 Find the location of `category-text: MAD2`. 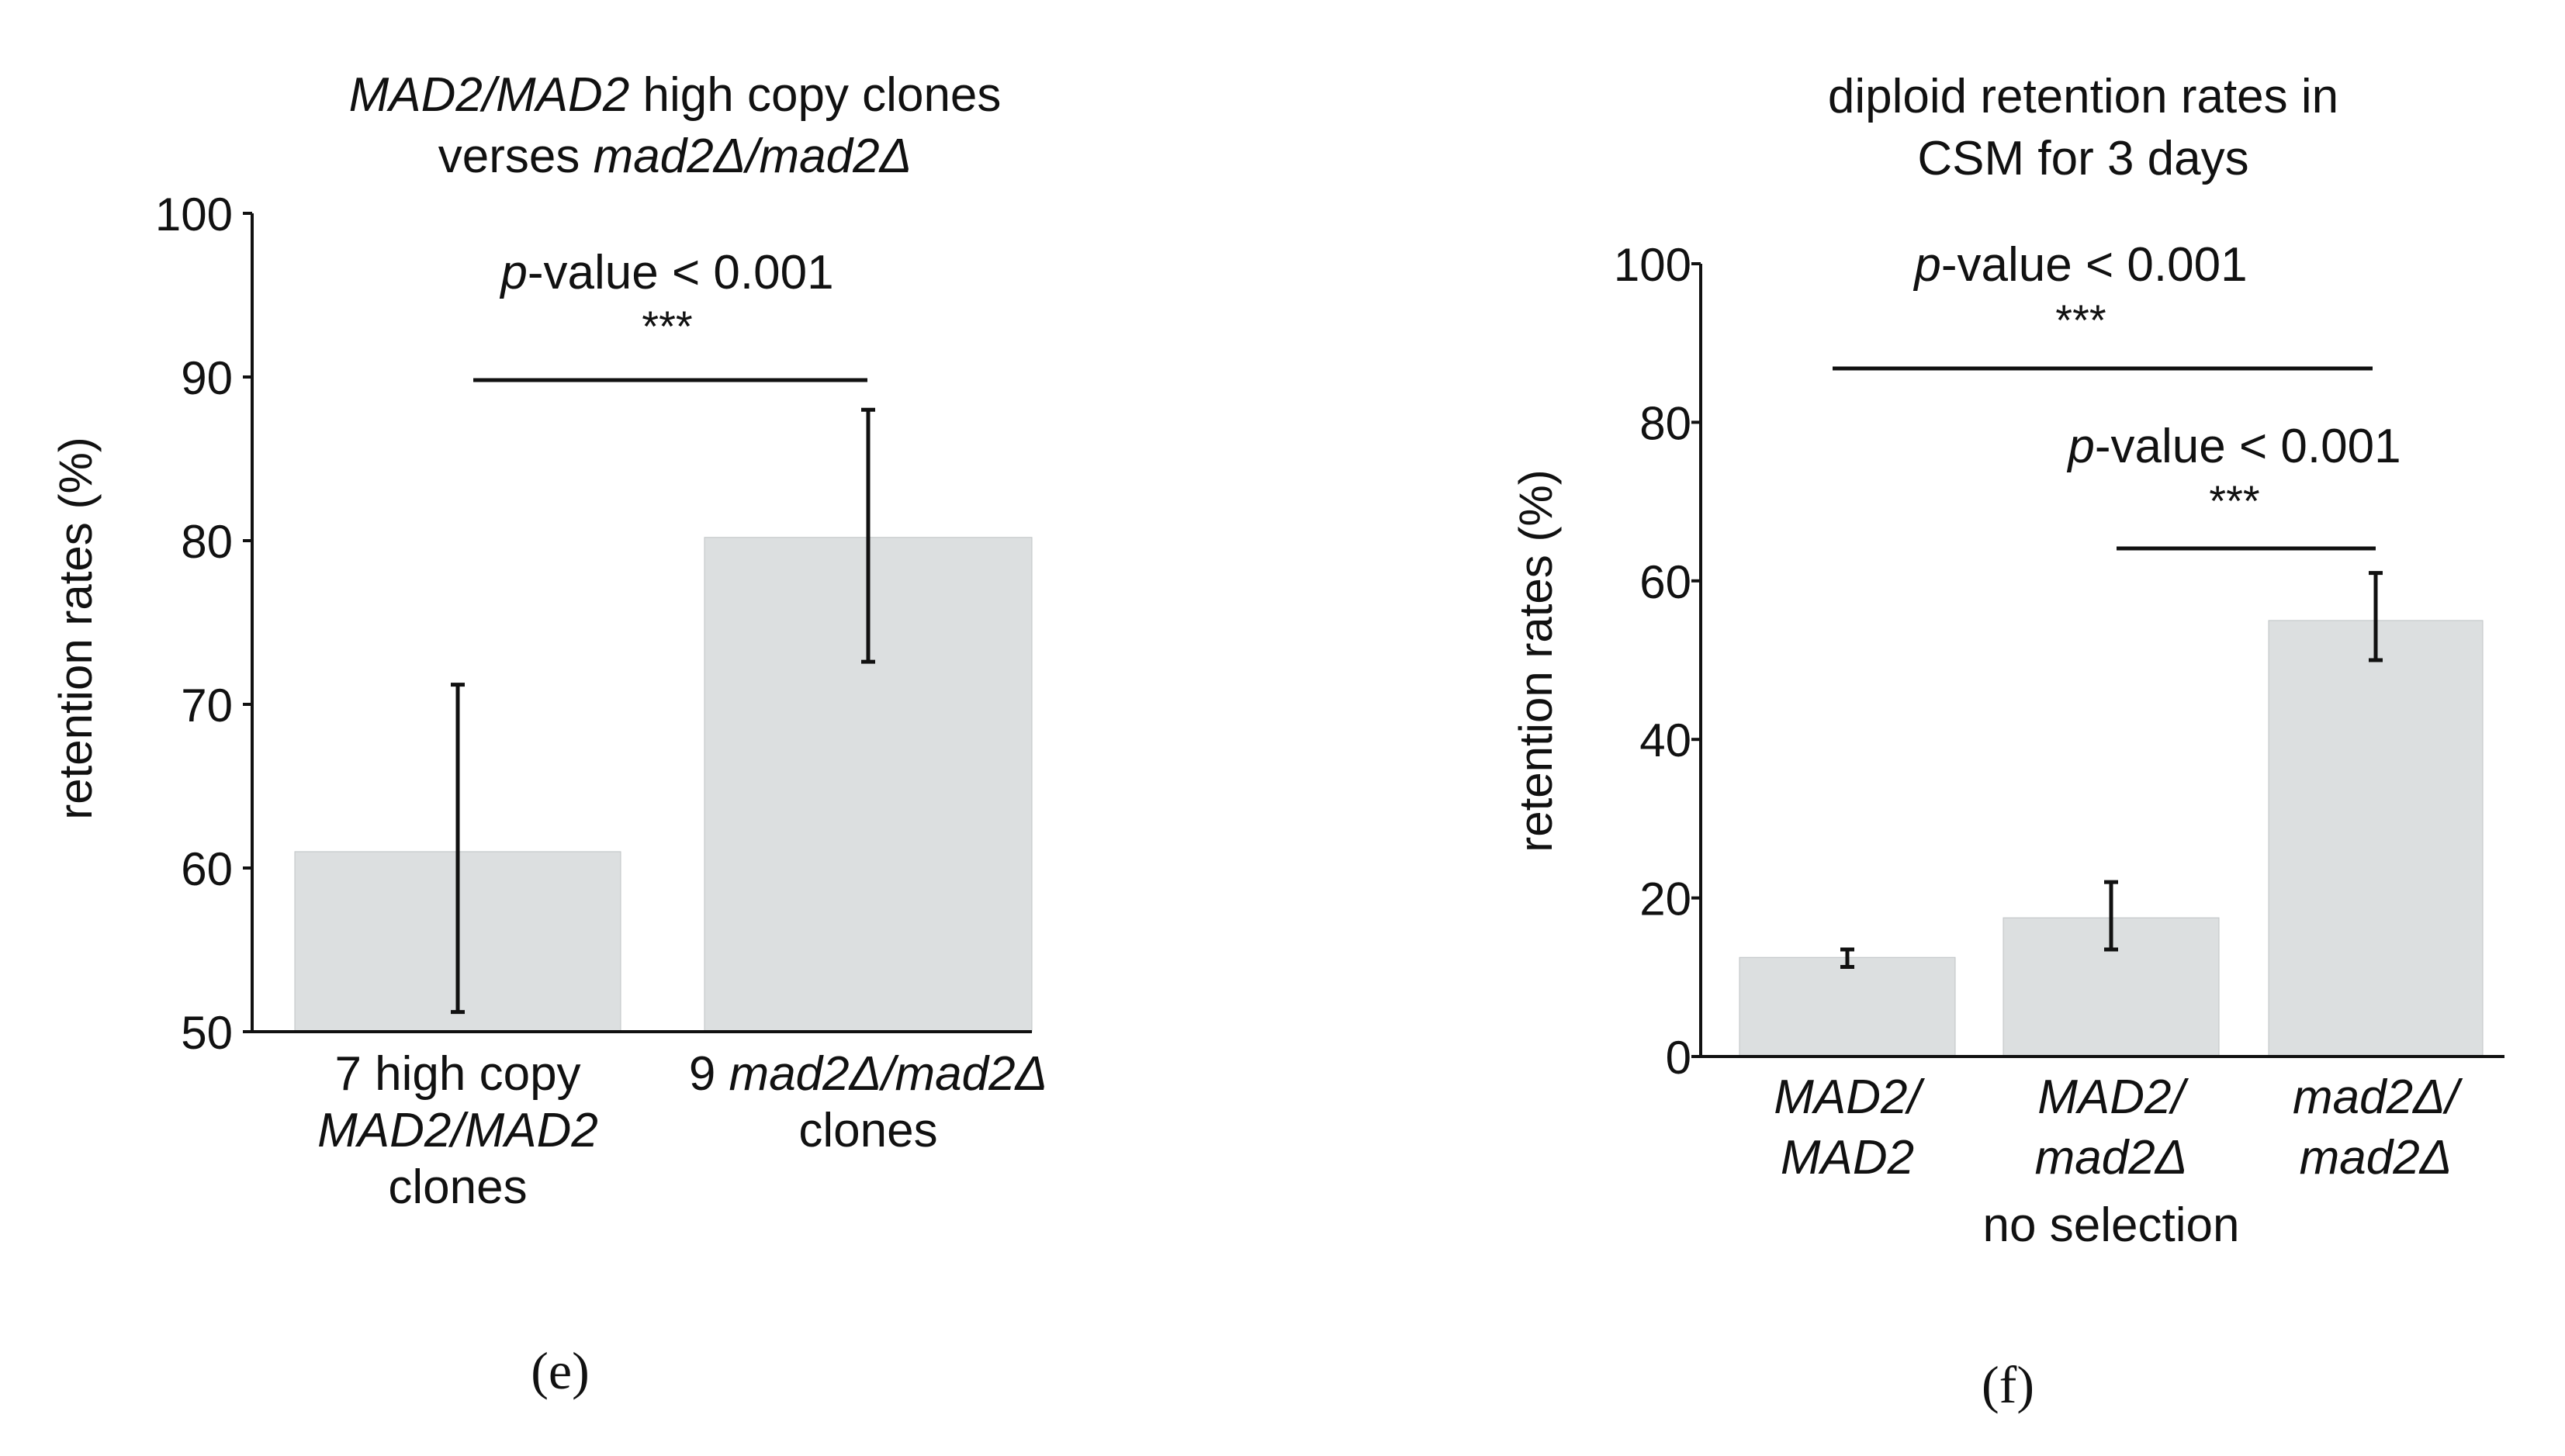

category-text: MAD2 is located at coordinates (1847, 1158).